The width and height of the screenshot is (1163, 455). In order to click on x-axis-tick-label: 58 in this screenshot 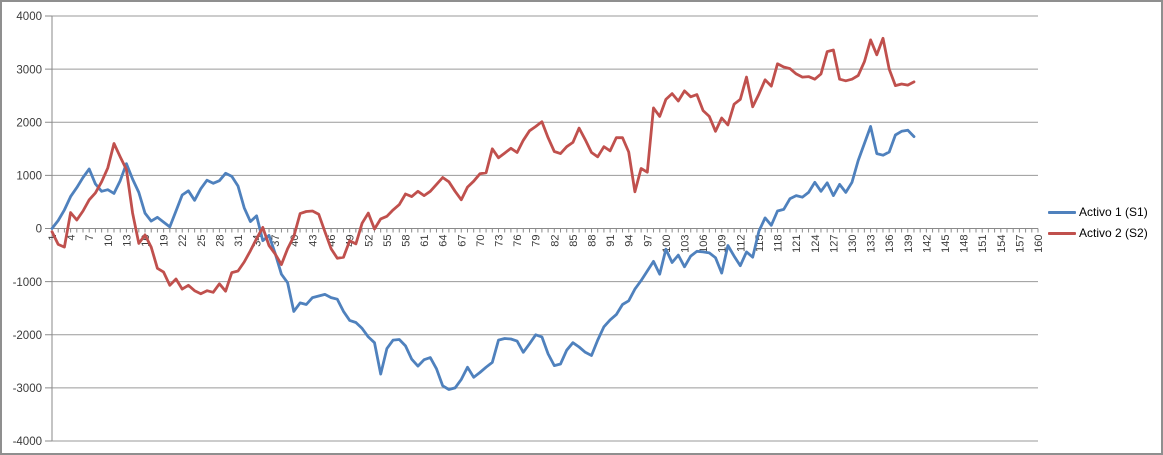, I will do `click(406, 241)`.